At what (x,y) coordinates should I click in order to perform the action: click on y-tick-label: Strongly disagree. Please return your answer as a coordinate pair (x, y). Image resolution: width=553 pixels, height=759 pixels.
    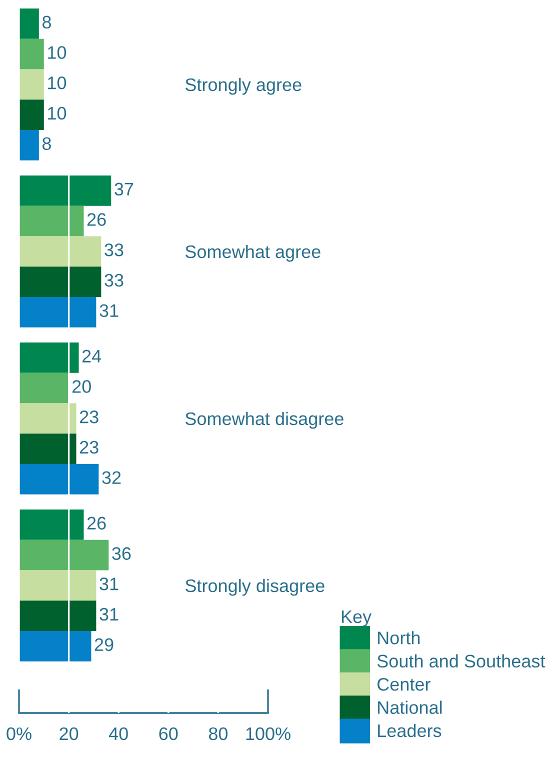
    Looking at the image, I should click on (254, 587).